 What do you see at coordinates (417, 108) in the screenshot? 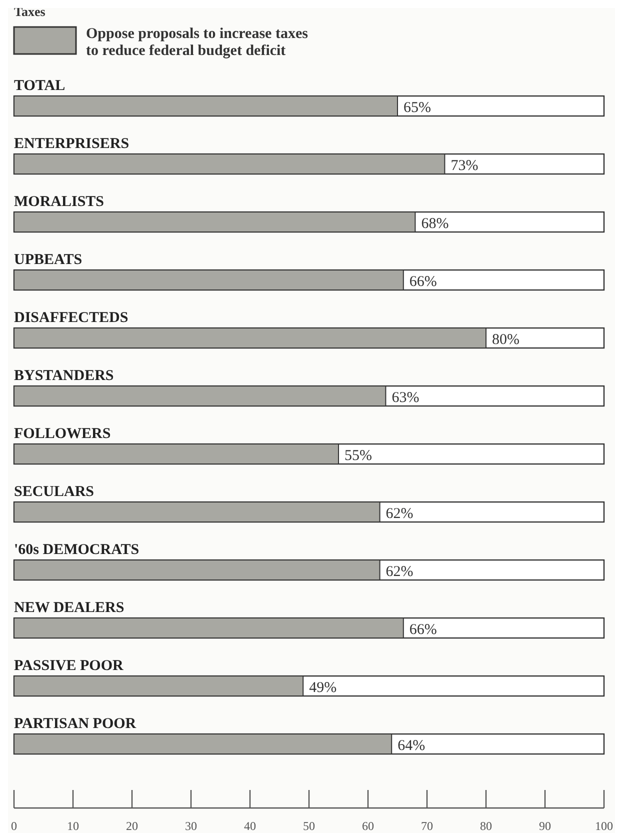
I see `data-label: 65%` at bounding box center [417, 108].